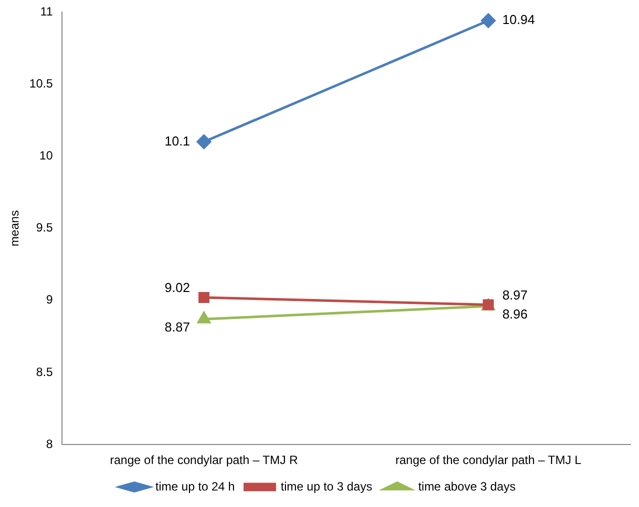  Describe the element at coordinates (177, 288) in the screenshot. I see `data-label: 9.02` at that location.